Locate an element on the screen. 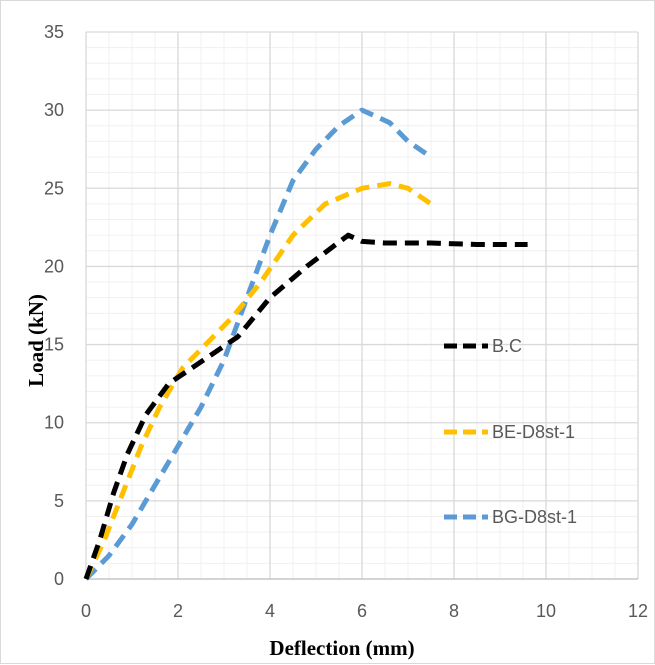 The image size is (655, 665). y-tick-label: 35 is located at coordinates (54, 32).